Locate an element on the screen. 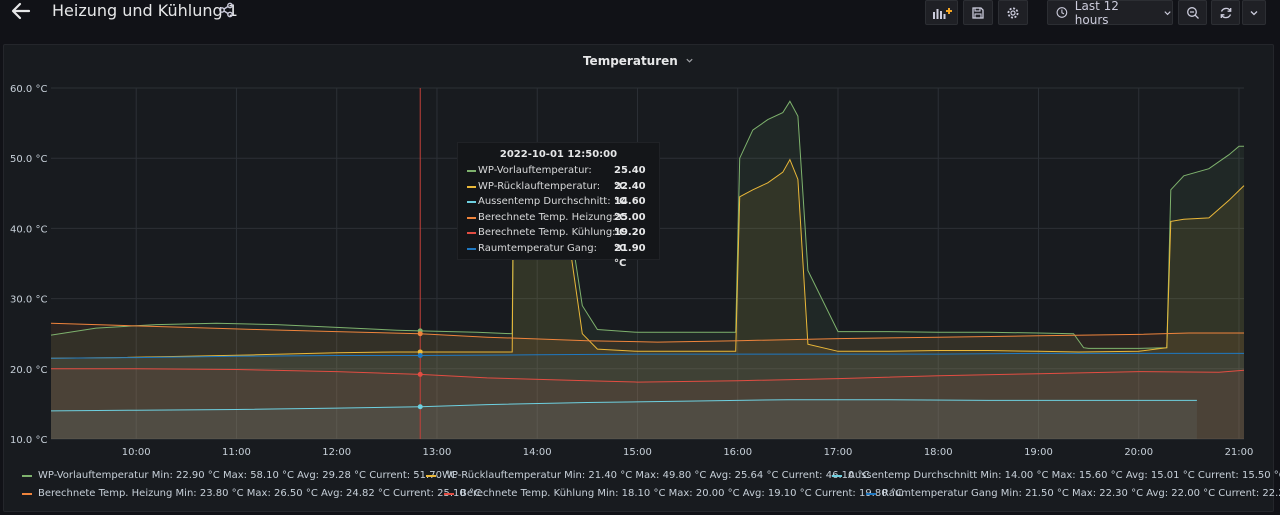  time-range-picker: Last 12 hours is located at coordinates (1110, 13).